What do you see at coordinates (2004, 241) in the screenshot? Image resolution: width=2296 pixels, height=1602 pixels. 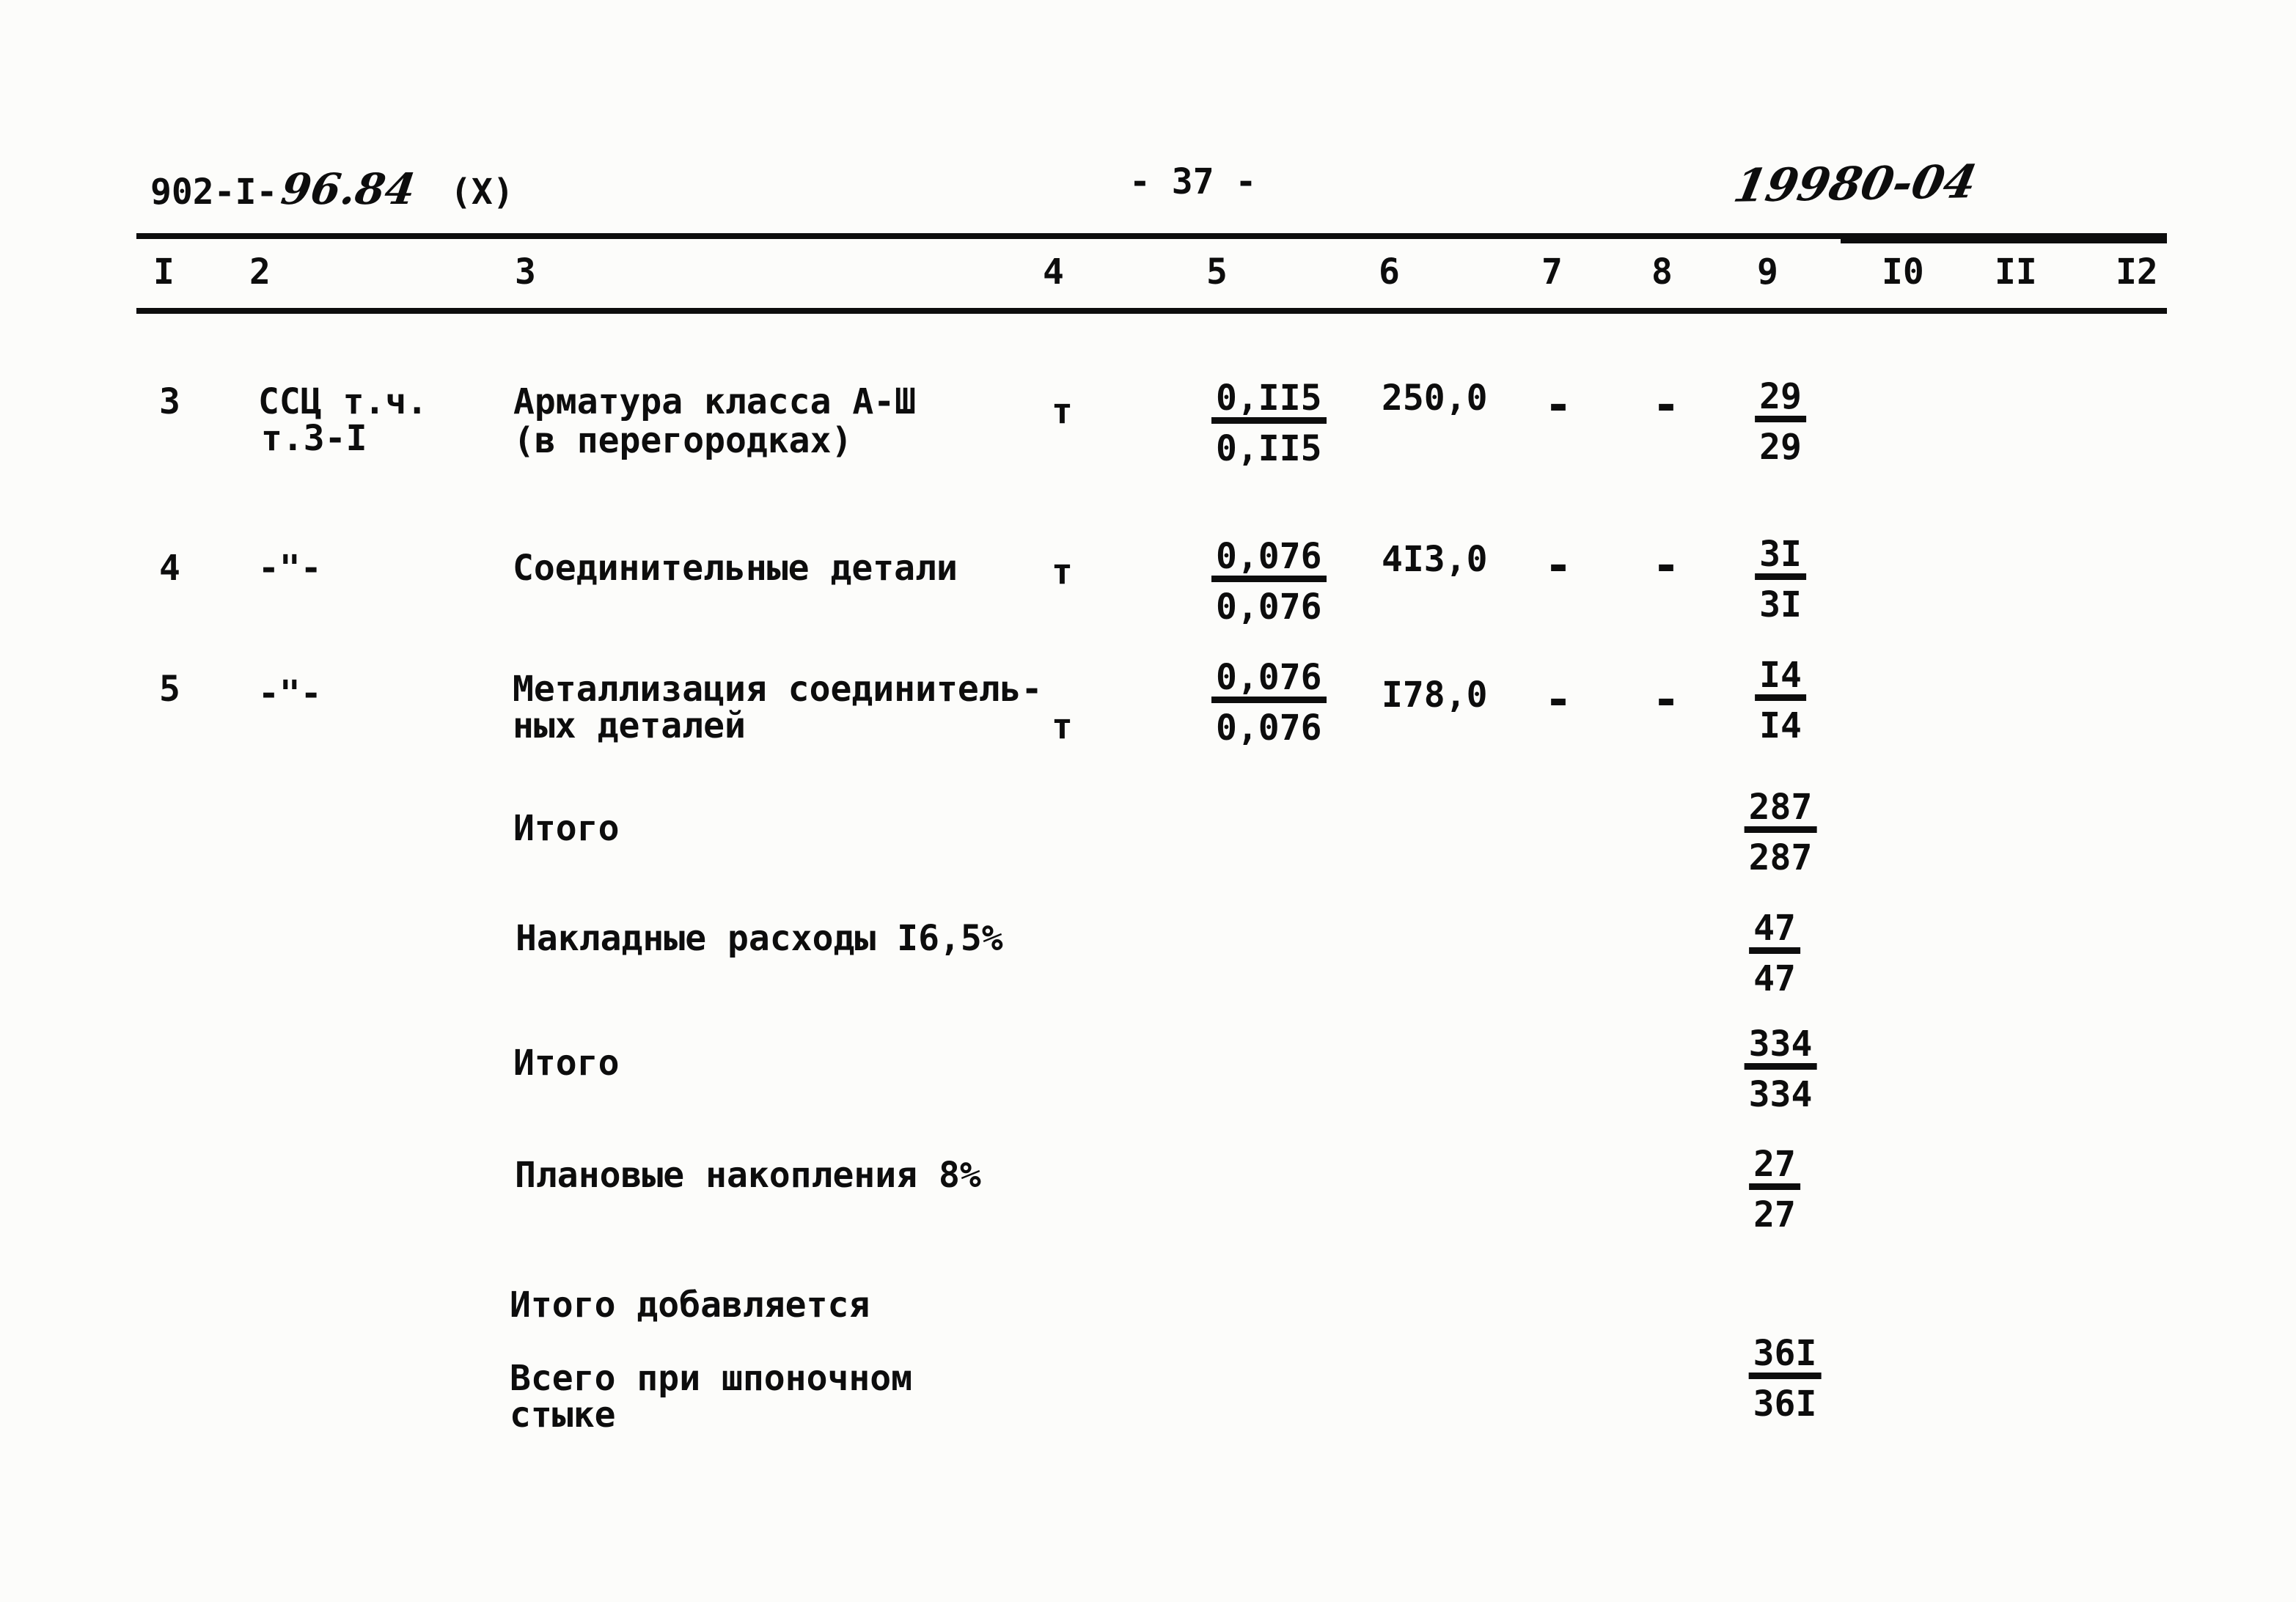 I see `table-top-rule-overlap` at bounding box center [2004, 241].